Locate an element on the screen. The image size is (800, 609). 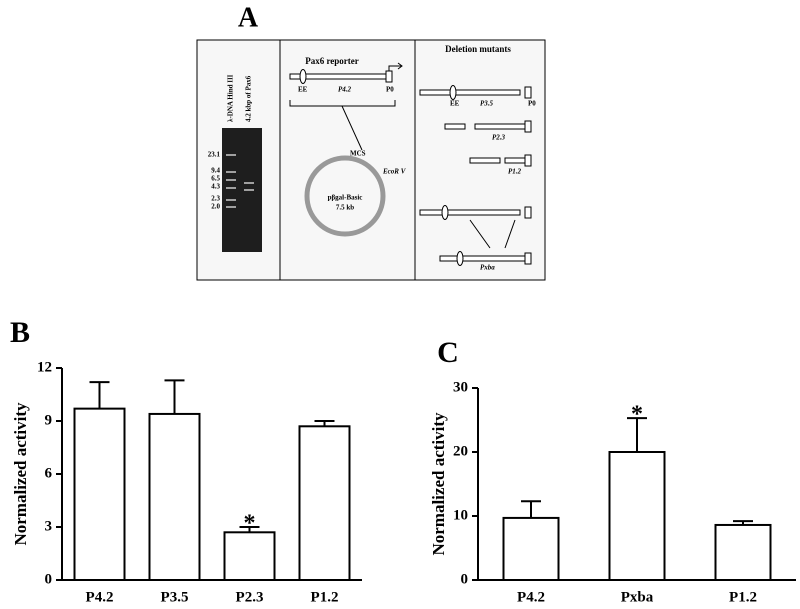
x-tick-label: Pxba is located at coordinates (637, 597).